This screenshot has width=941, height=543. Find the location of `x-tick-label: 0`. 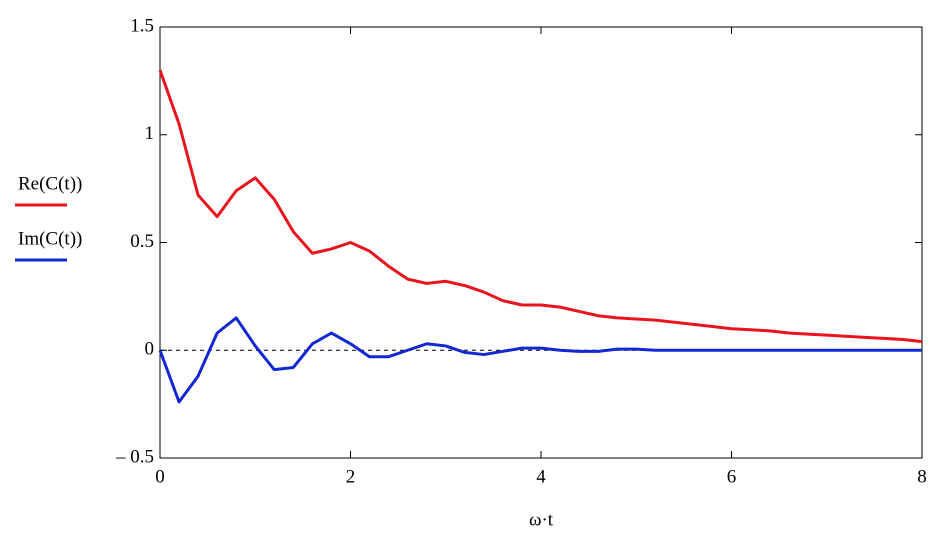

x-tick-label: 0 is located at coordinates (160, 476).